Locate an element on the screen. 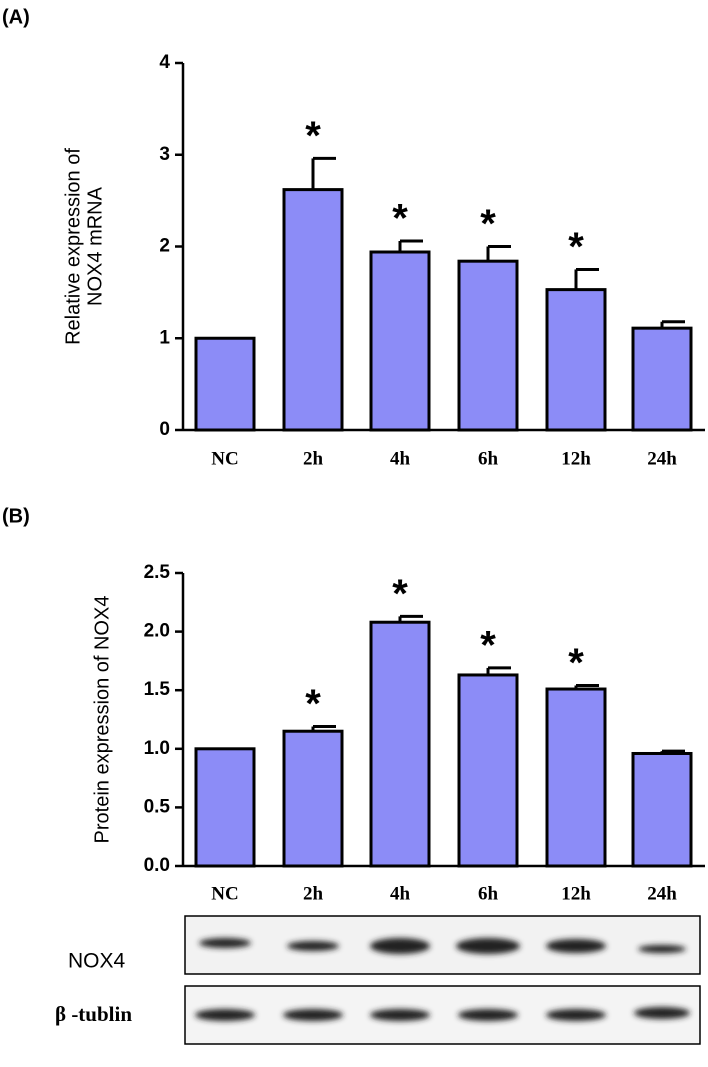 This screenshot has height=1067, width=708. y-tick-label: 0 is located at coordinates (164, 429).